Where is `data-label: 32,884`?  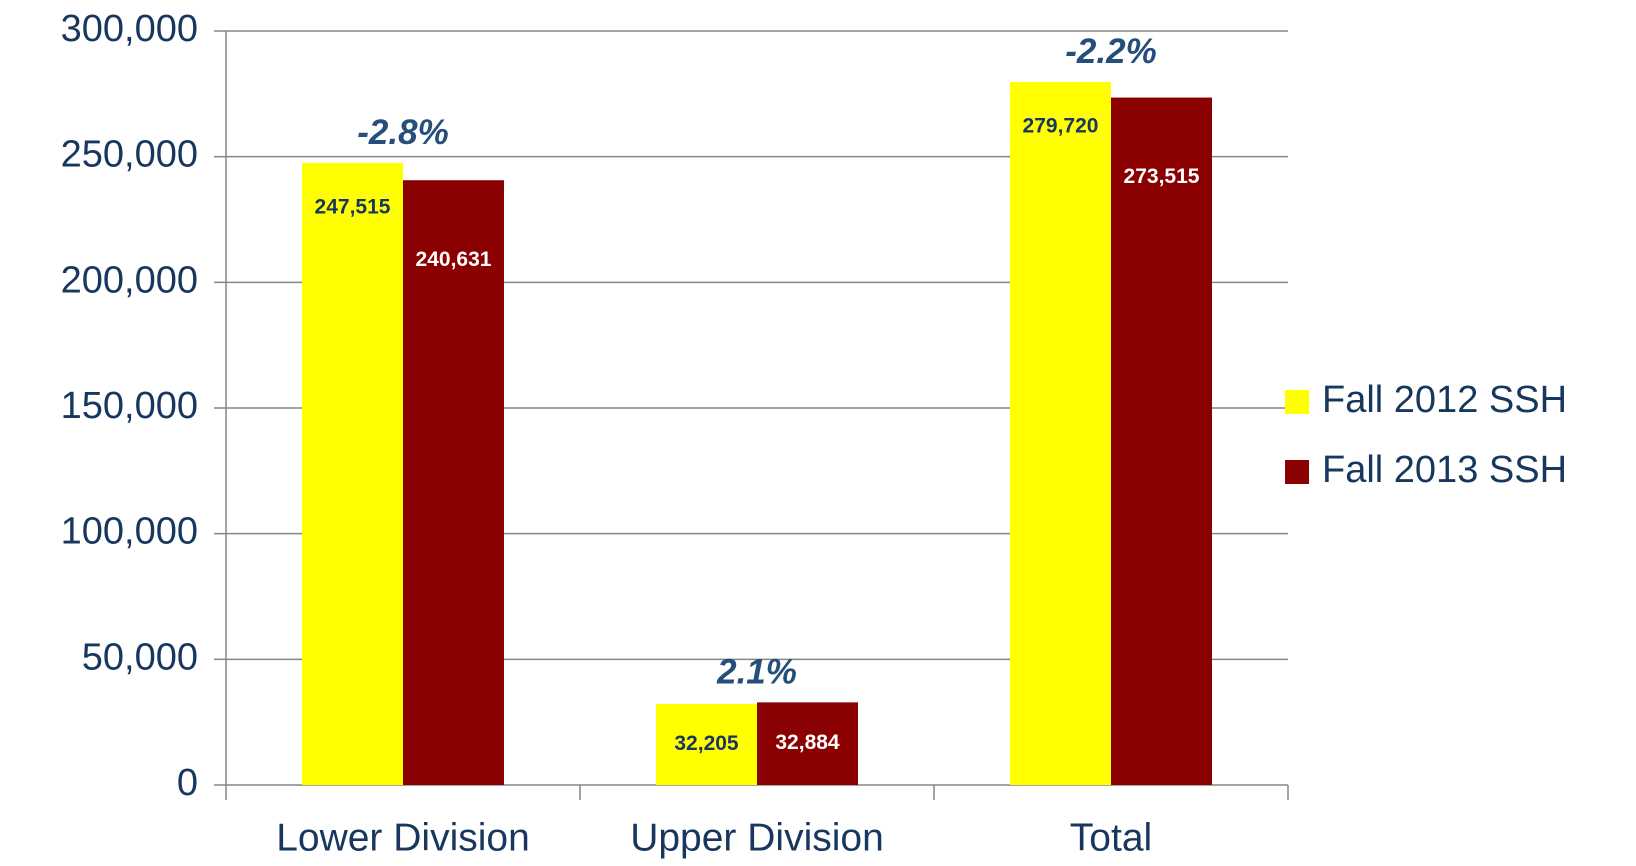
data-label: 32,884 is located at coordinates (807, 742).